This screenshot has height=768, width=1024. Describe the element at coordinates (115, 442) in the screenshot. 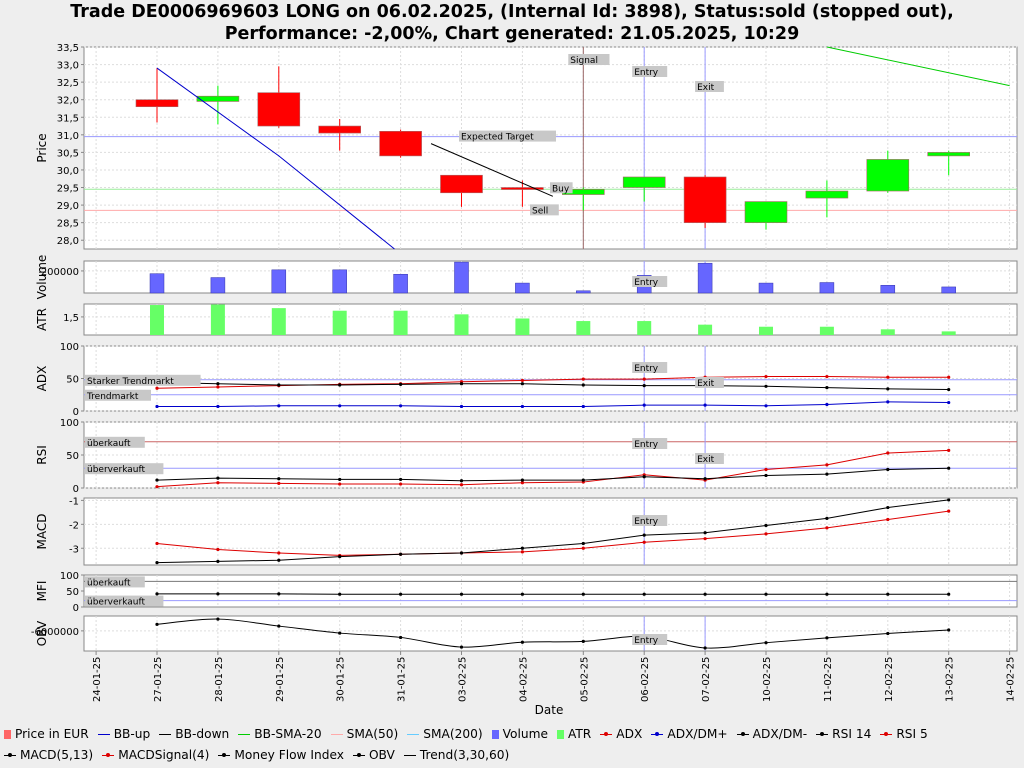

I see `rsi-overbought-label-bg` at that location.